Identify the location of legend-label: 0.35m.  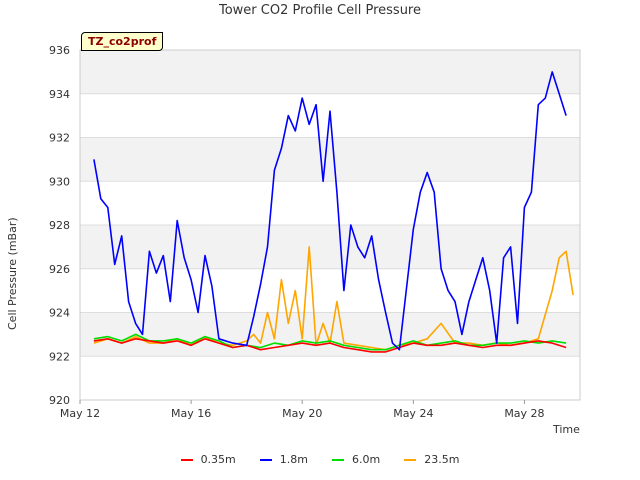
(218, 459).